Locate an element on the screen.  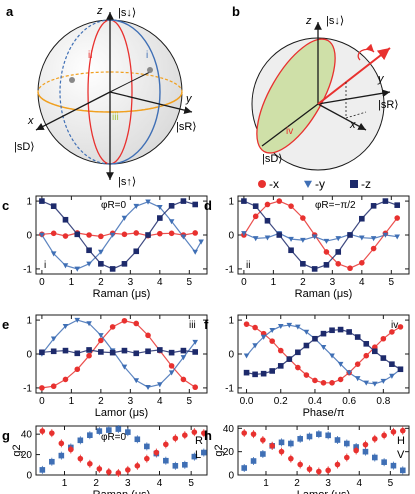
x-axis-label: Lamor (μs) is located at coordinates (323, 491).